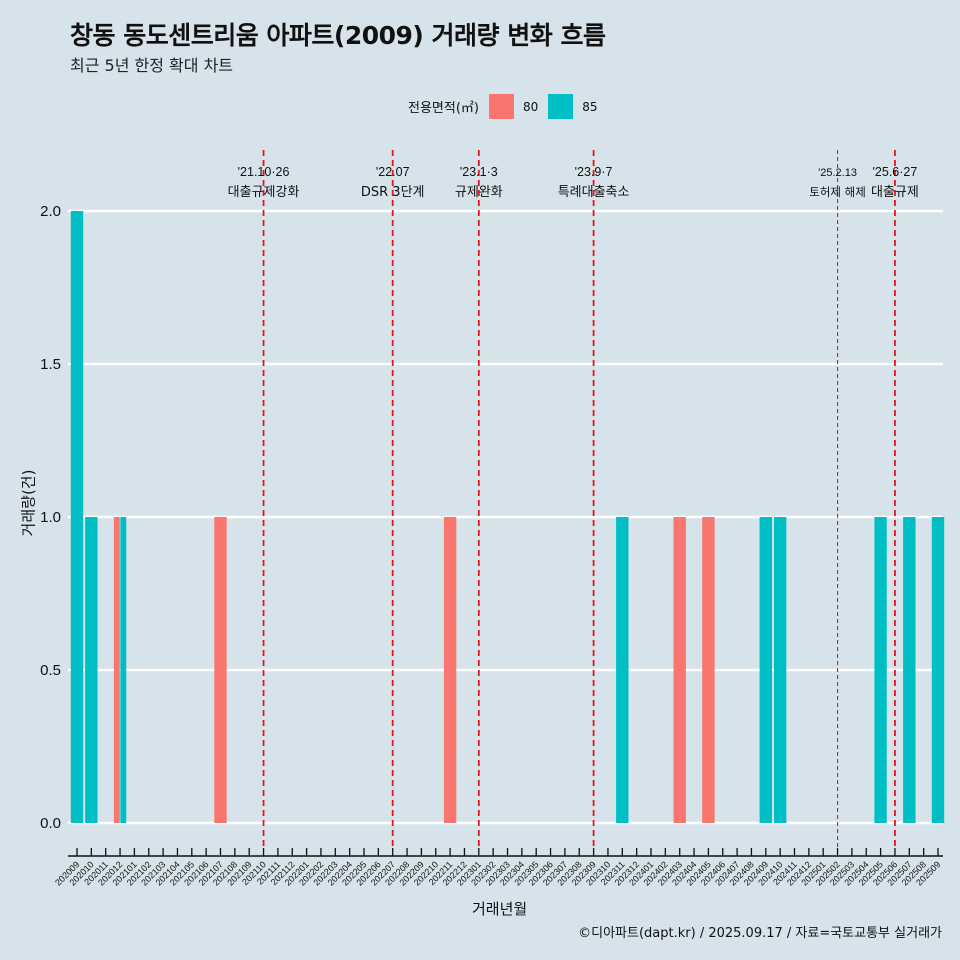  What do you see at coordinates (393, 192) in the screenshot?
I see `event-desc-label: DSR 3단계` at bounding box center [393, 192].